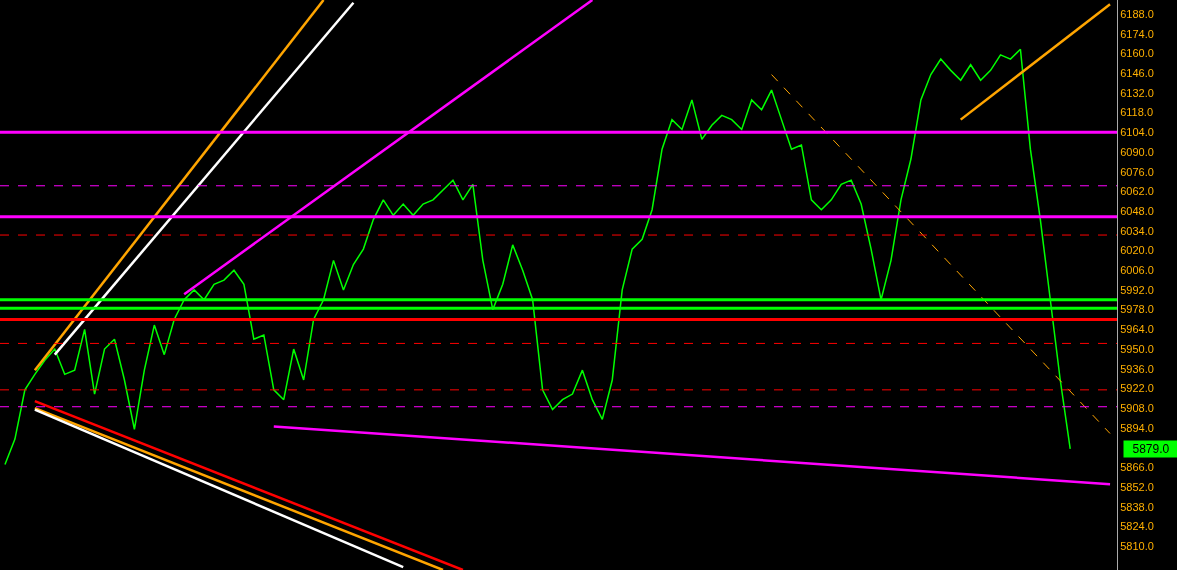 This screenshot has height=570, width=1177. What do you see at coordinates (1137, 112) in the screenshot?
I see `y-tick-label: 6118.0` at bounding box center [1137, 112].